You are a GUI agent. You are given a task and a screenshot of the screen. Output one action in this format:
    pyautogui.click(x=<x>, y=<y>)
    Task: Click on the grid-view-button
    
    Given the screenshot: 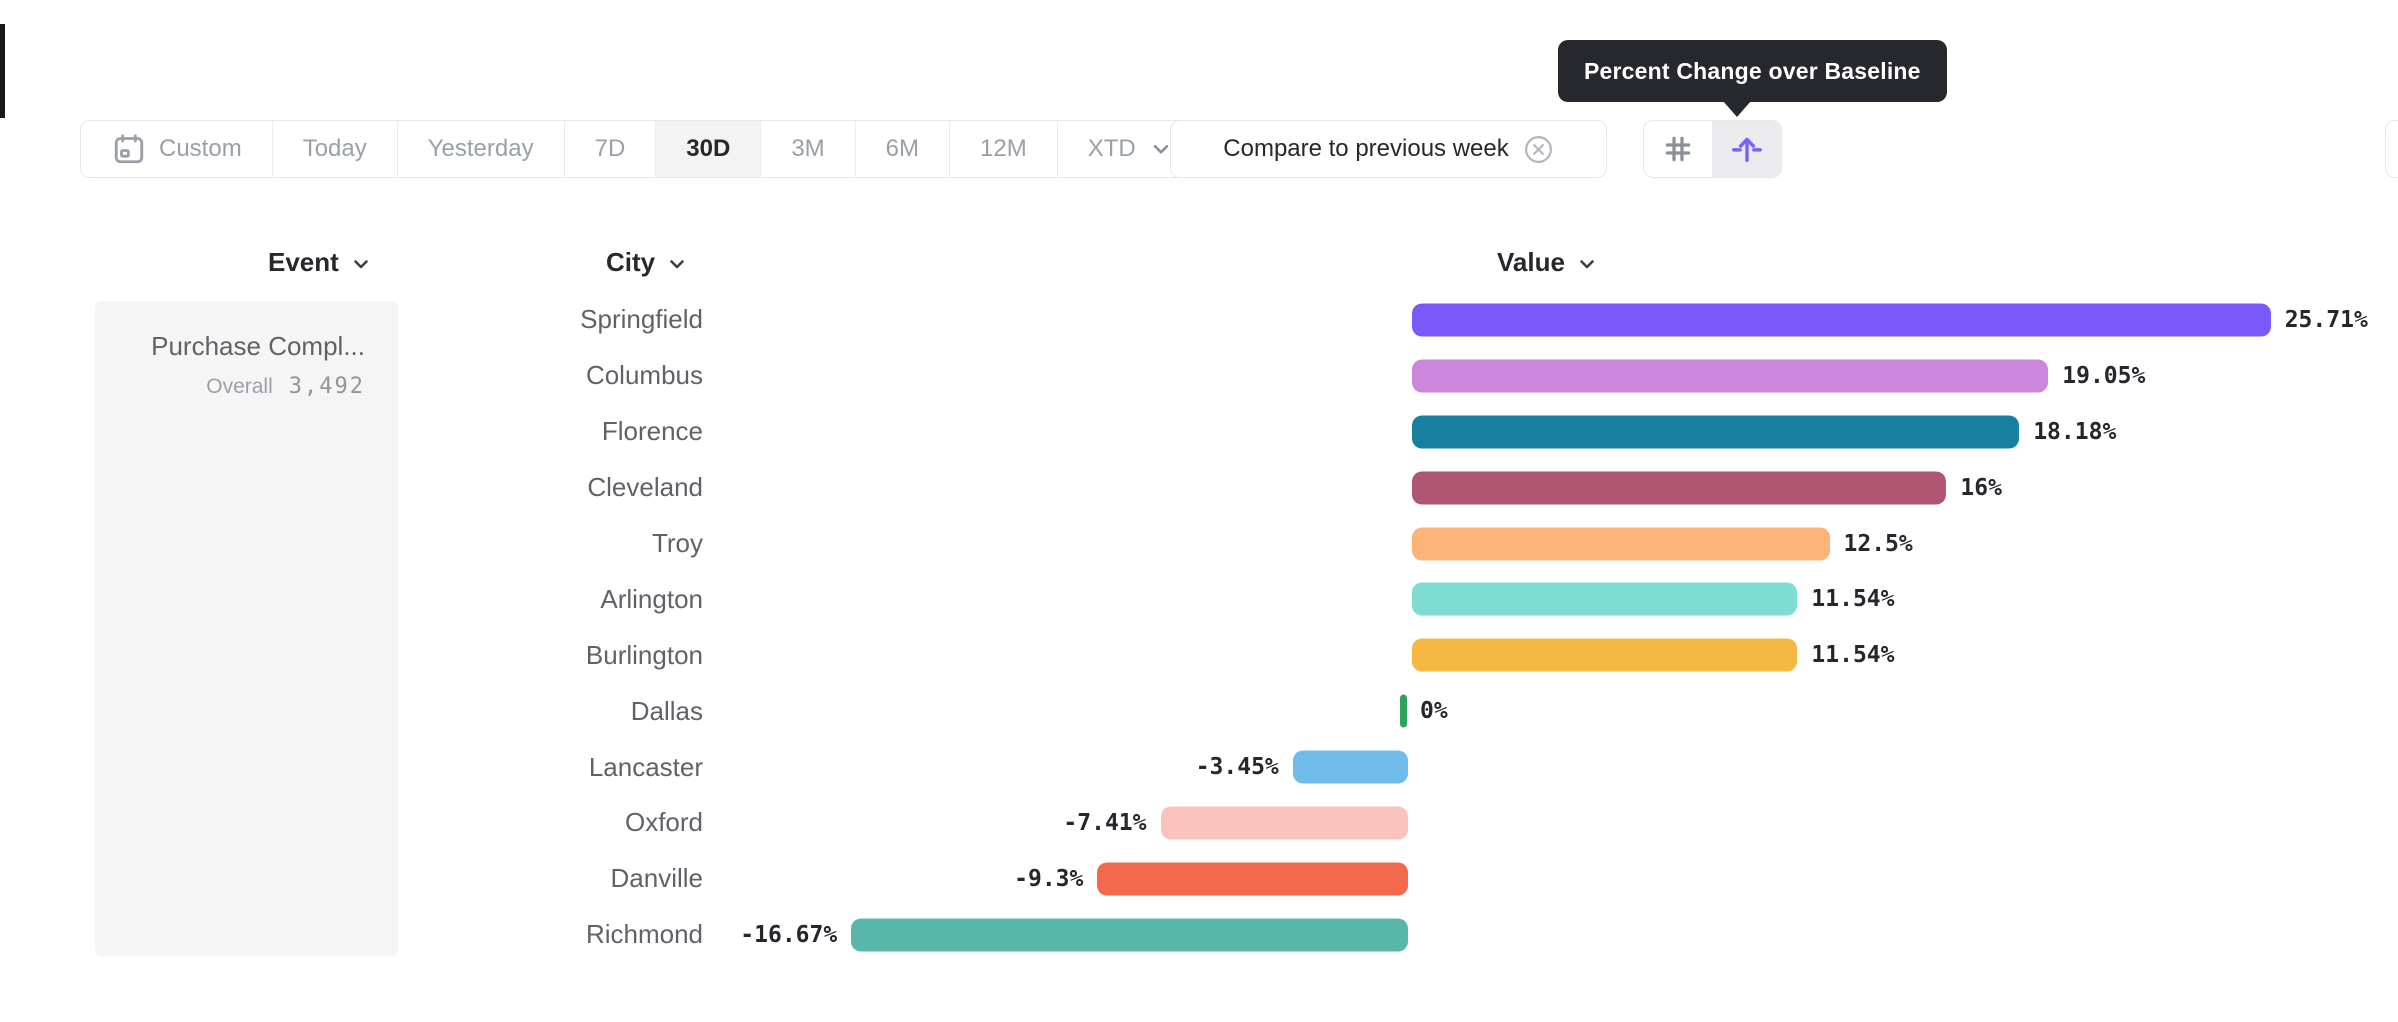 What is the action you would take?
    pyautogui.click(x=1678, y=149)
    